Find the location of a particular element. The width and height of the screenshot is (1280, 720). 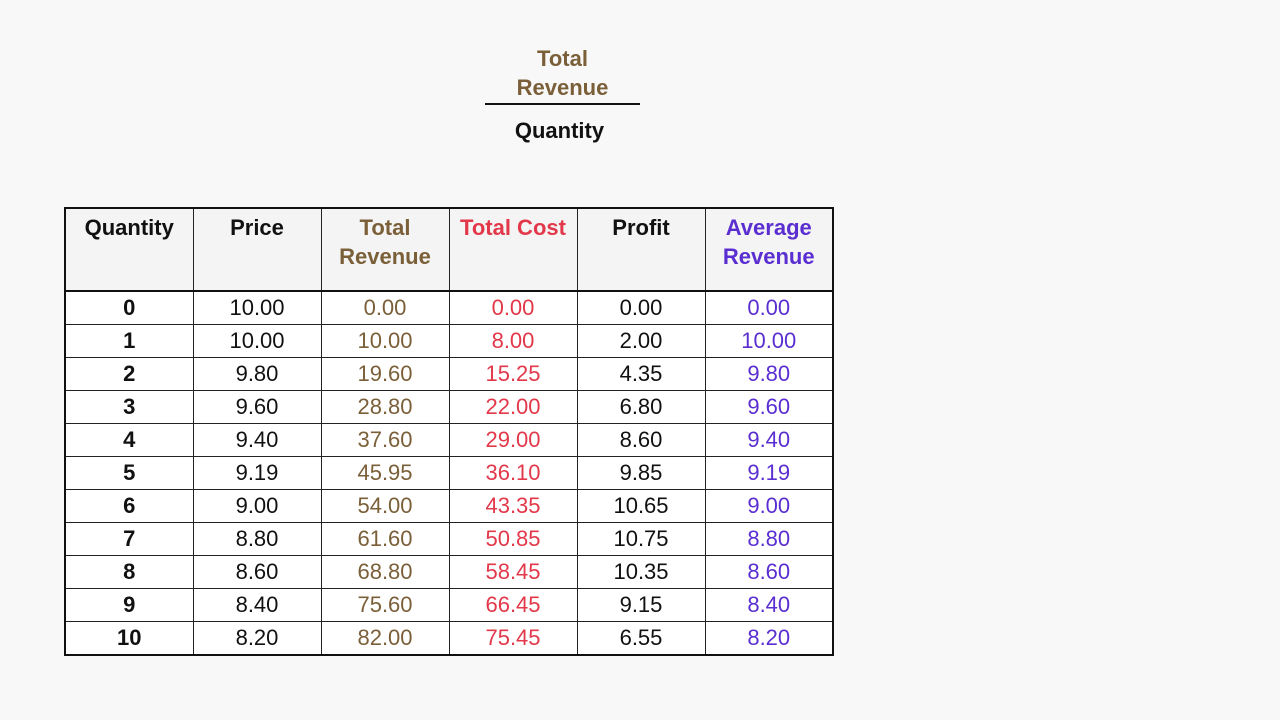

cell-total-cost: 15.25 is located at coordinates (513, 374).